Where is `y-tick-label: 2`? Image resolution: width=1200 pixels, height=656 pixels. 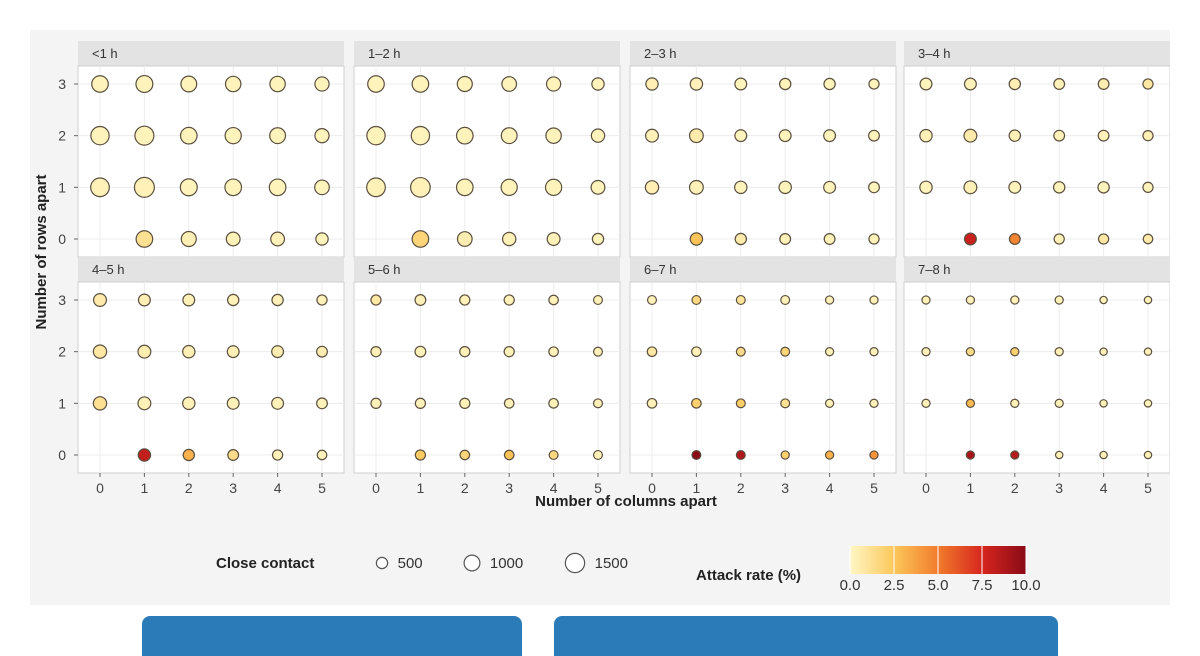
y-tick-label: 2 is located at coordinates (62, 352).